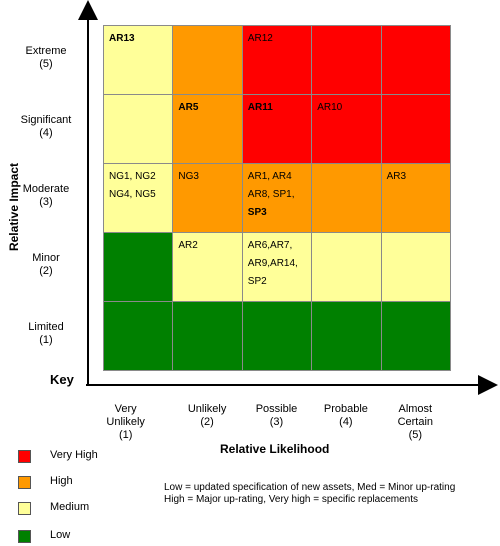 The width and height of the screenshot is (500, 546). Describe the element at coordinates (207, 129) in the screenshot. I see `matrix-cell-r2-c2: AR5` at that location.